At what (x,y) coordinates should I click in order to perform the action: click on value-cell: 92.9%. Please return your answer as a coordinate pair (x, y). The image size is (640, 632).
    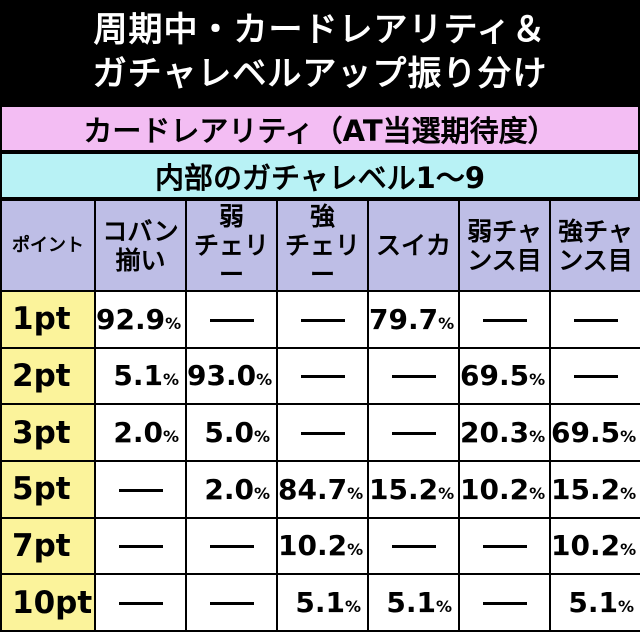
    Looking at the image, I should click on (140, 319).